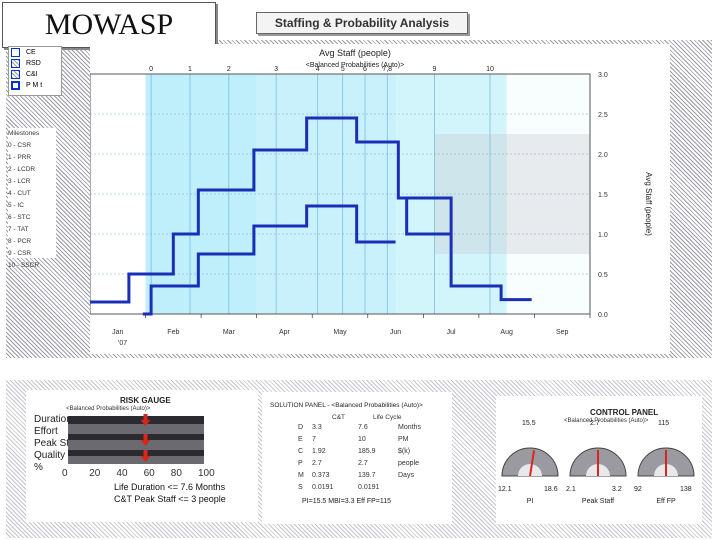  What do you see at coordinates (603, 275) in the screenshot?
I see `y-tick-label: 0.5` at bounding box center [603, 275].